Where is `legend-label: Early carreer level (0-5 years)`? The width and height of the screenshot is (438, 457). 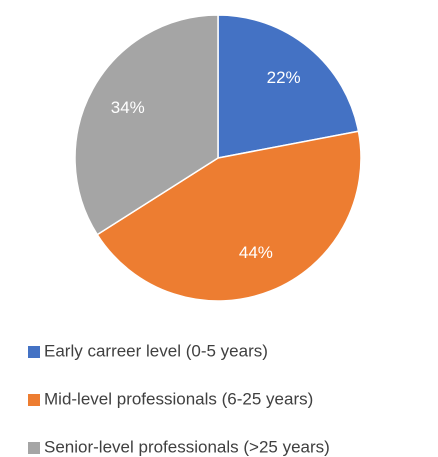 legend-label: Early carreer level (0-5 years) is located at coordinates (156, 350).